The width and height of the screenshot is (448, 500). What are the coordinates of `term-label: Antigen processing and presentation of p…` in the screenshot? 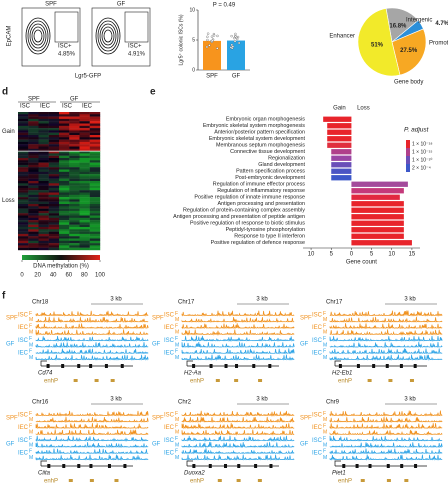 It's located at (239, 217).